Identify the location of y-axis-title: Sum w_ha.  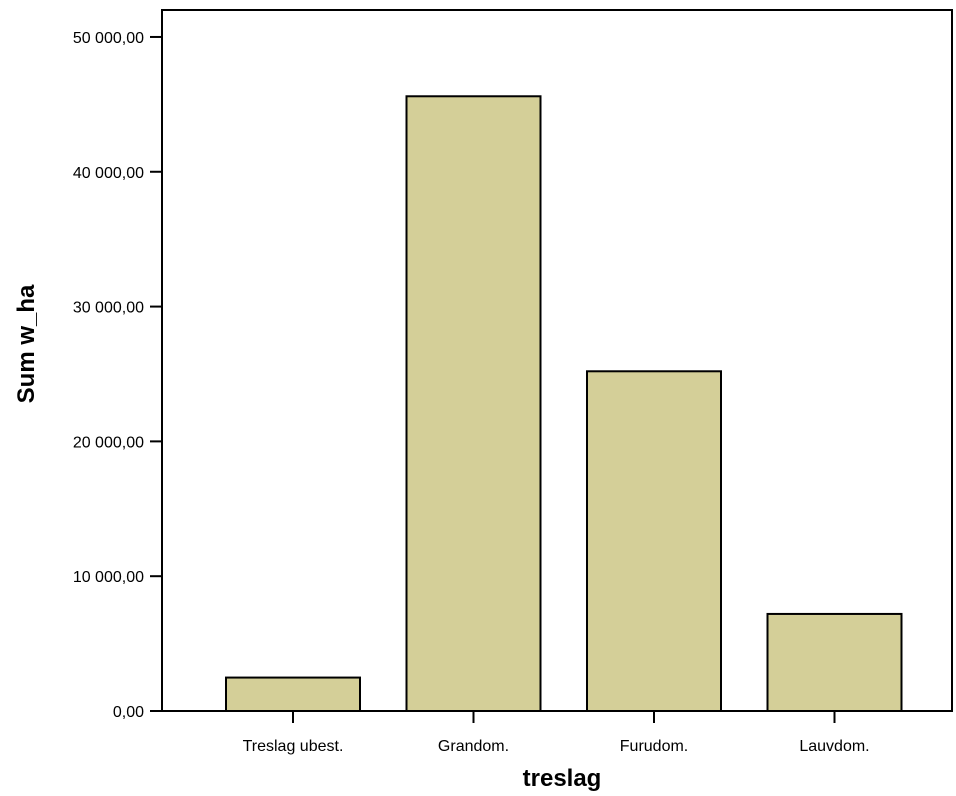
(26, 343).